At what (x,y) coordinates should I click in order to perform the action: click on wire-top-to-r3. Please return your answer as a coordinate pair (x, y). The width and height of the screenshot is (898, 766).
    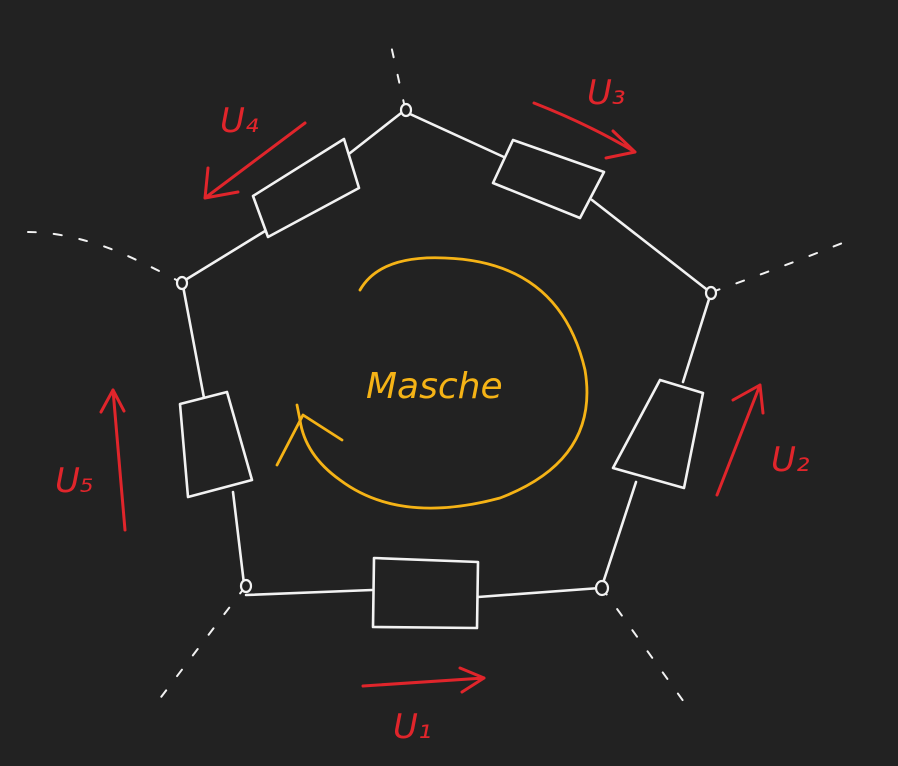
    Looking at the image, I should click on (458, 136).